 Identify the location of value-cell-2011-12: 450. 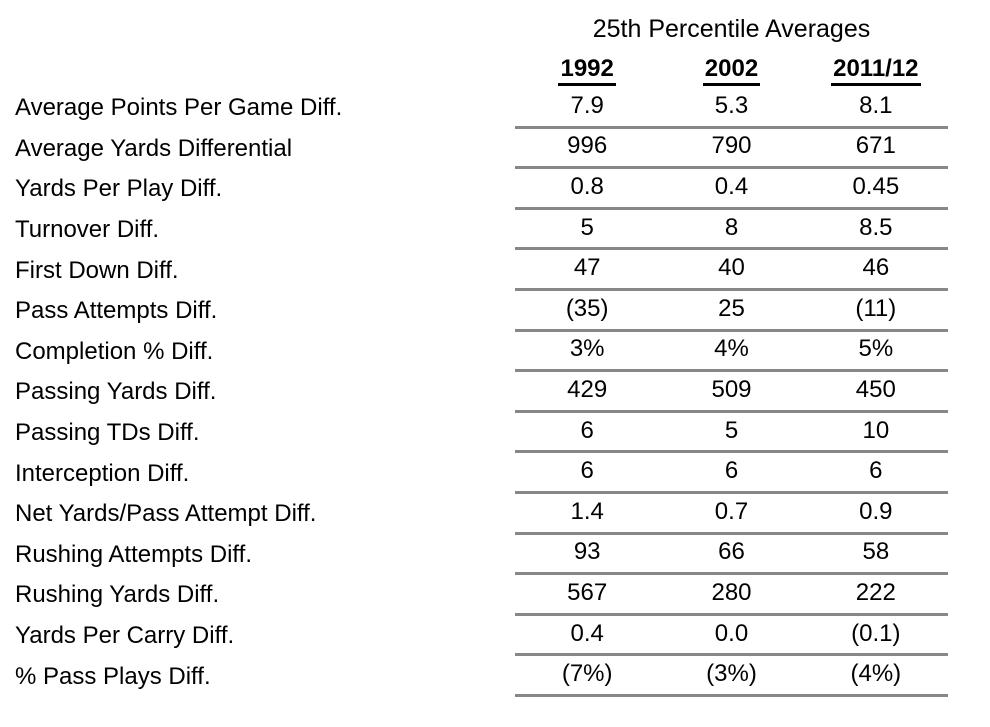
(875, 389).